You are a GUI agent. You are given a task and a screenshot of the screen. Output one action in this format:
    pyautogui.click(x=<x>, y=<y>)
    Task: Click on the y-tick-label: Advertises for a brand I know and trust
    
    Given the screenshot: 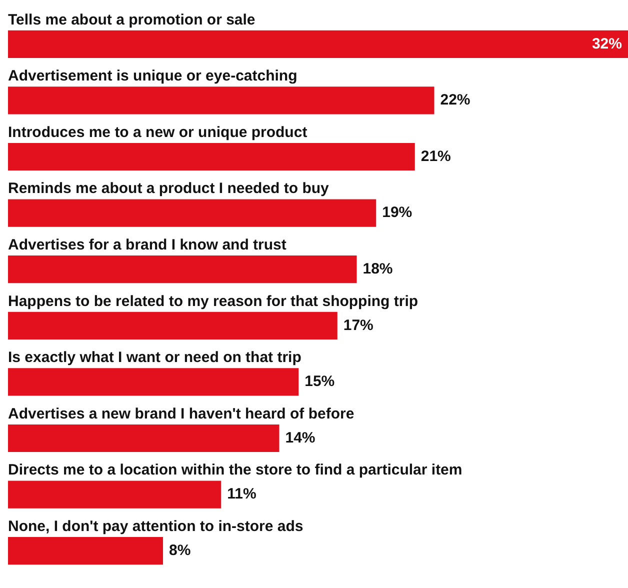 What is the action you would take?
    pyautogui.click(x=147, y=245)
    